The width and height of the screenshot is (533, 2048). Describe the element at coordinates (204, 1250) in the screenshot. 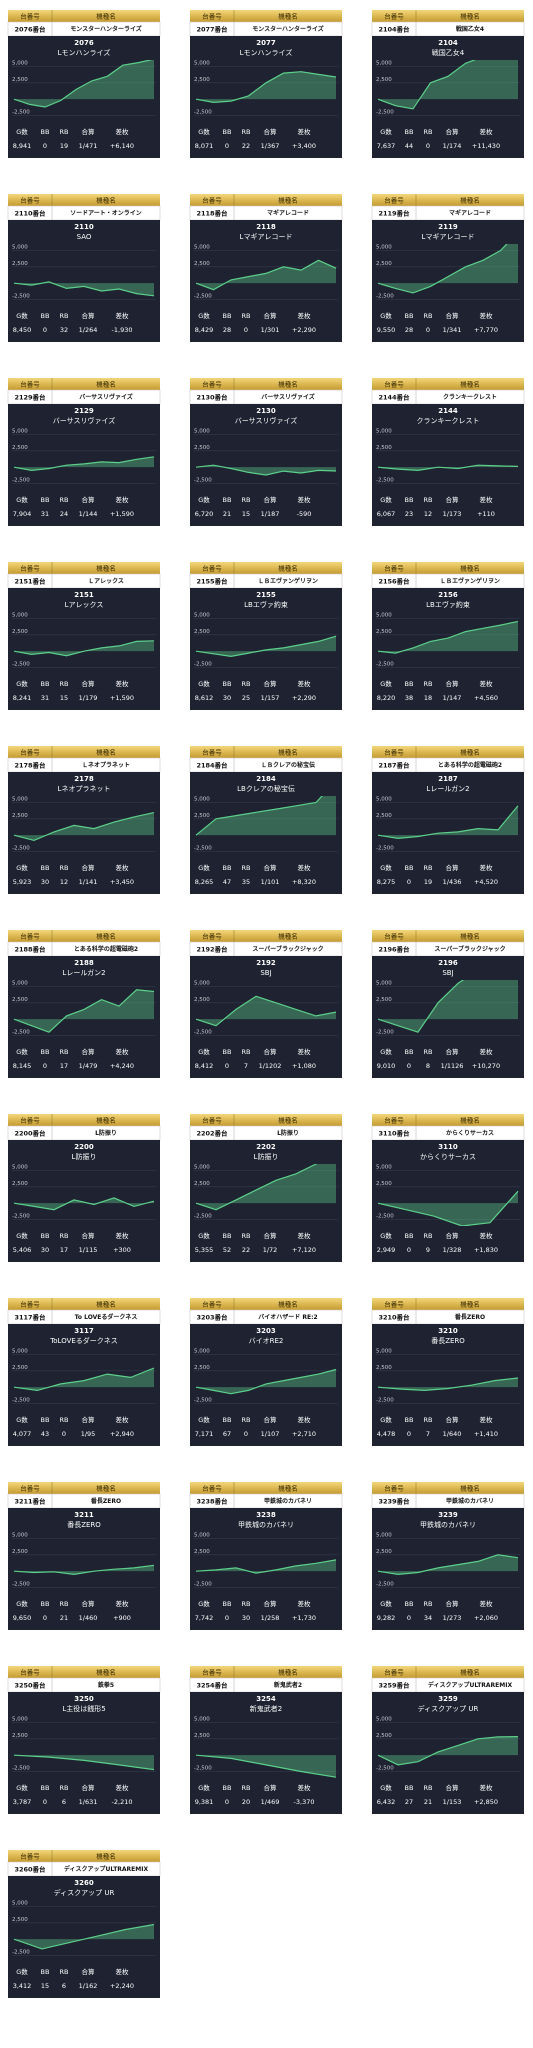

I see `stat-value: 5,355` at that location.